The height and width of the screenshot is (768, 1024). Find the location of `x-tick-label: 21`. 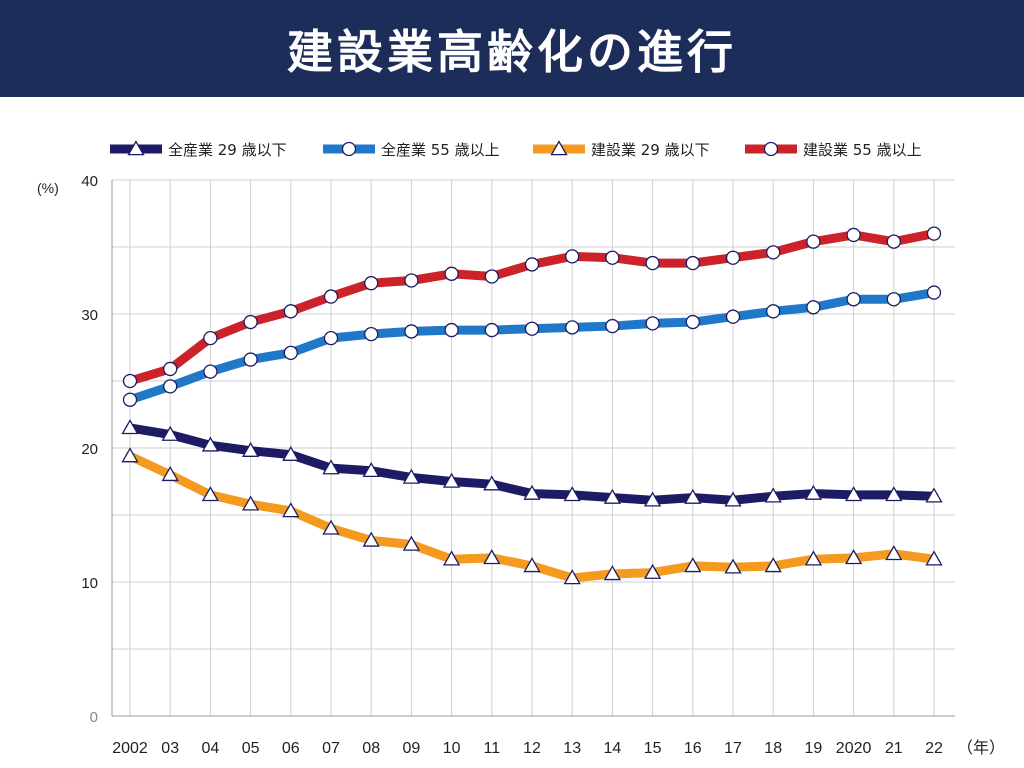

x-tick-label: 21 is located at coordinates (894, 748).